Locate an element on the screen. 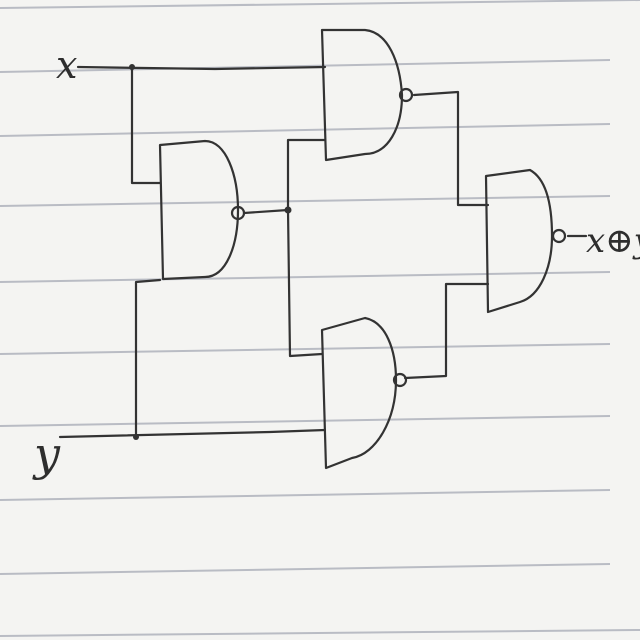 This screenshot has height=640, width=640. wire-x-branch is located at coordinates (146, 125).